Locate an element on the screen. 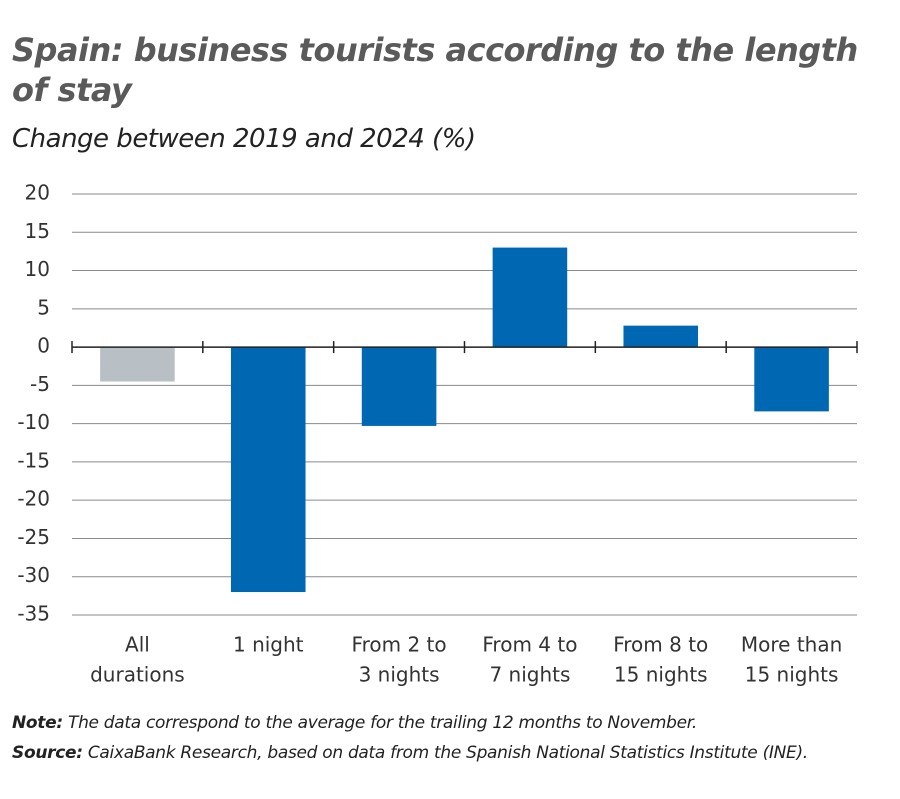 The image size is (900, 799). y-tick-label: -35 is located at coordinates (33, 614).